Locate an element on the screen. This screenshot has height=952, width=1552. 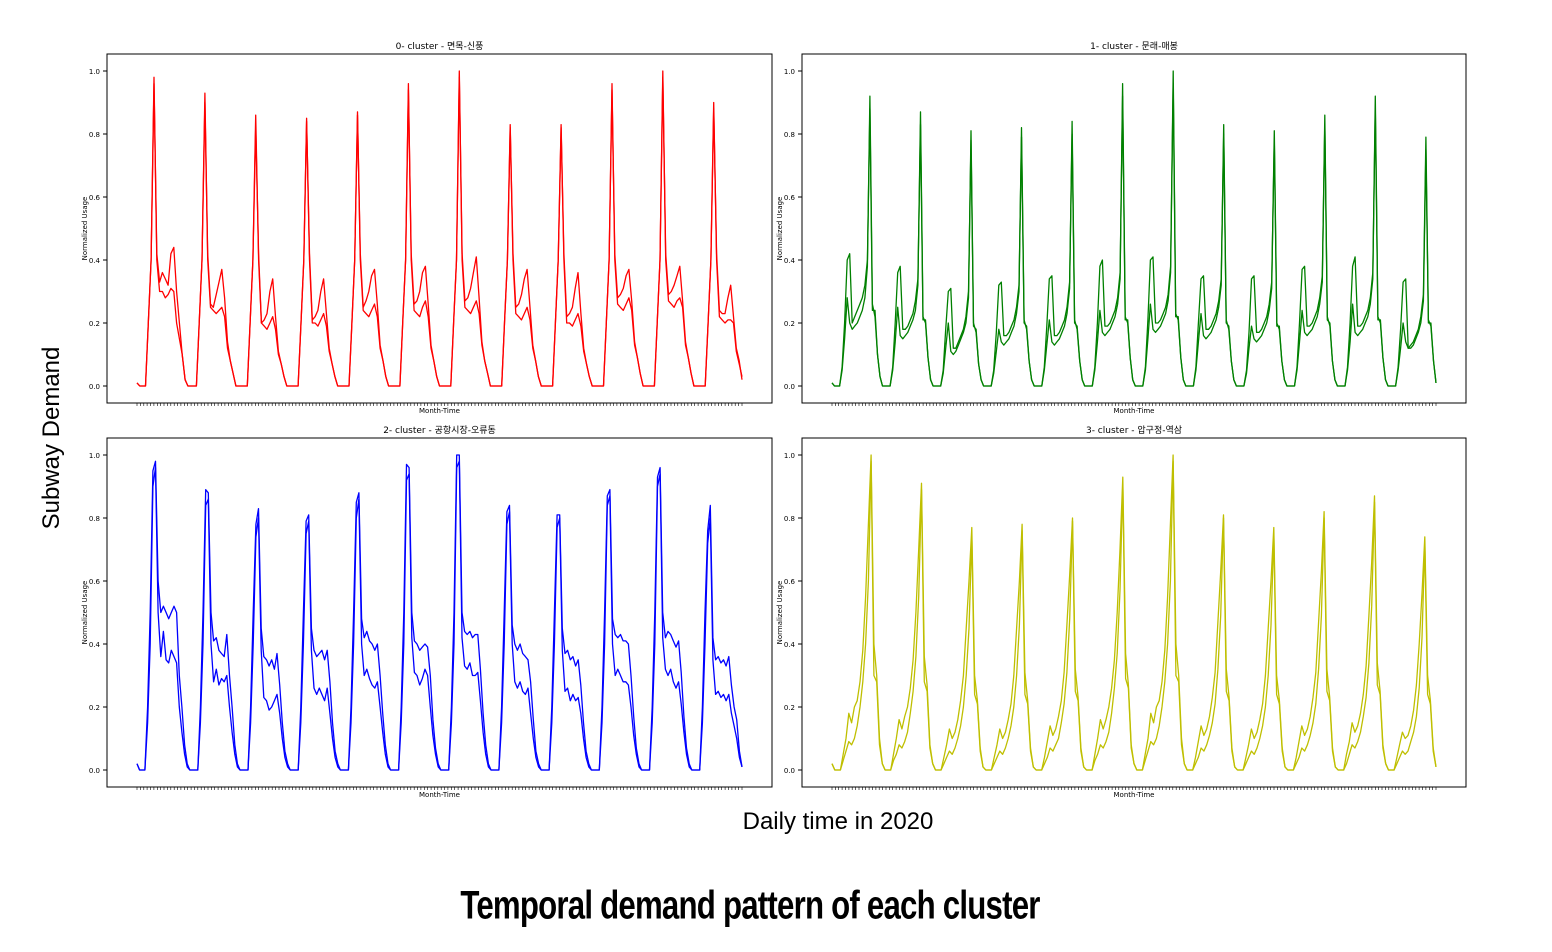
figure-xlabel: Daily time in 2020 is located at coordinates (838, 822).